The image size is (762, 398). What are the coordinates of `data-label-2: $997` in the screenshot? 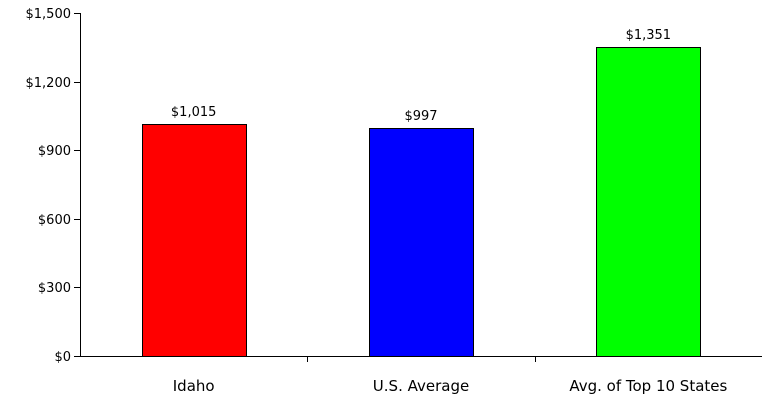 It's located at (420, 116).